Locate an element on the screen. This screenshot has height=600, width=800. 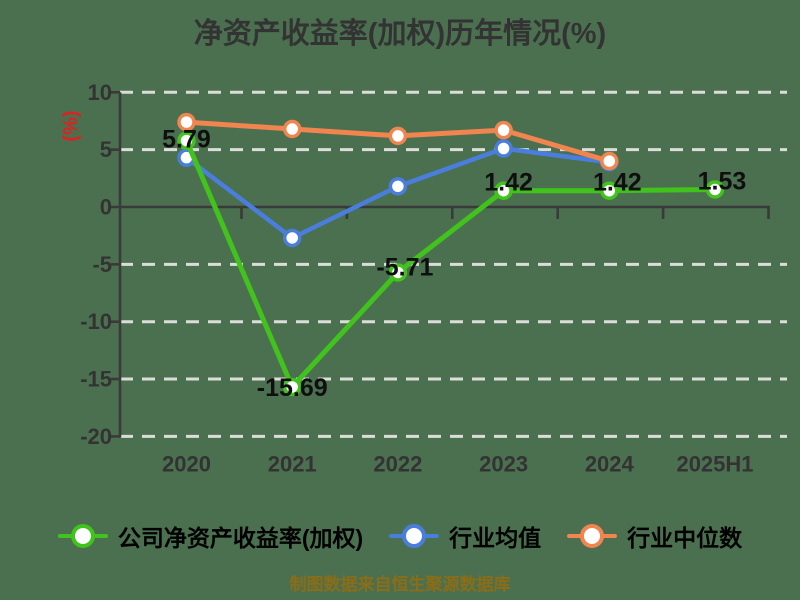
legend-label-industry-average: 行业均值 is located at coordinates (495, 538).